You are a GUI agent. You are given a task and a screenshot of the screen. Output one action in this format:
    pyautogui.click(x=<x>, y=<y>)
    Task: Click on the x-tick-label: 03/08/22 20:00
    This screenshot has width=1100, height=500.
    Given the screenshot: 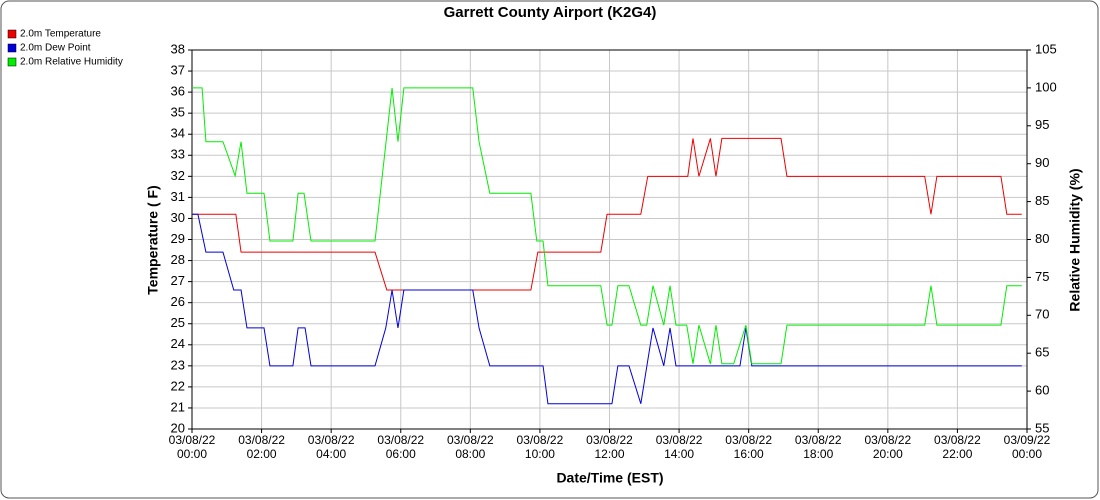 What is the action you would take?
    pyautogui.click(x=888, y=447)
    